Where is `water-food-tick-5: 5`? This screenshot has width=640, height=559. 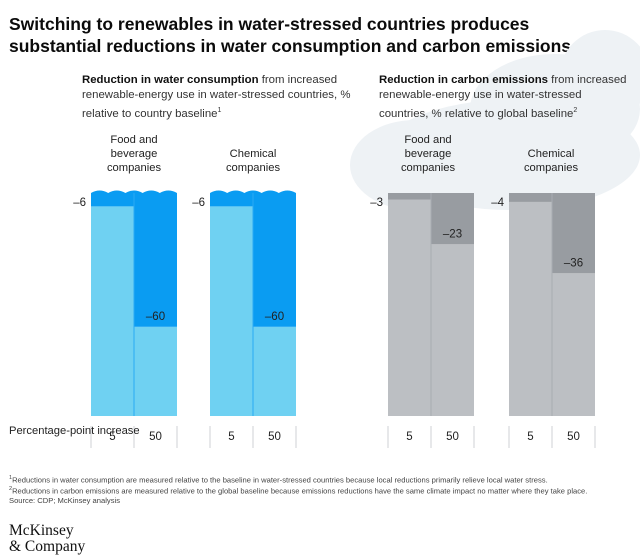 water-food-tick-5: 5 is located at coordinates (112, 437).